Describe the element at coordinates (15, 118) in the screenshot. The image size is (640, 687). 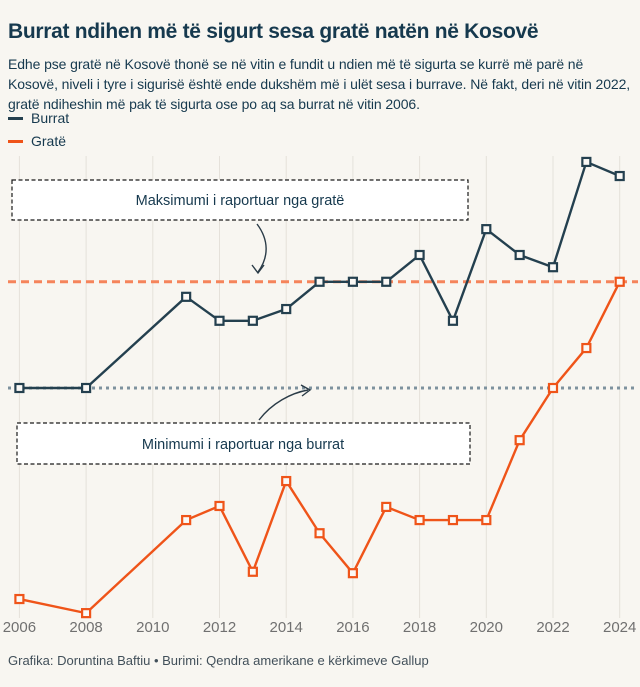
I see `burrat-line-swatch-icon` at that location.